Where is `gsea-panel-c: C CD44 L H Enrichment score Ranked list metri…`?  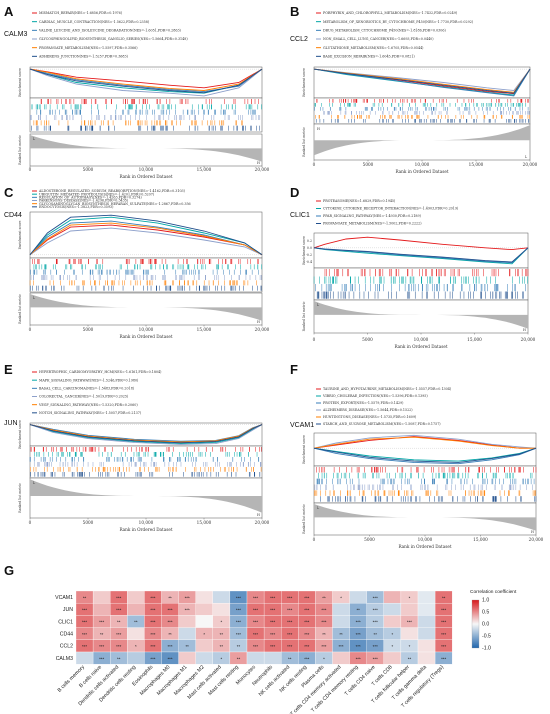 gsea-panel-c: C CD44 L H Enrichment score Ranked list metri… is located at coordinates (137, 262).